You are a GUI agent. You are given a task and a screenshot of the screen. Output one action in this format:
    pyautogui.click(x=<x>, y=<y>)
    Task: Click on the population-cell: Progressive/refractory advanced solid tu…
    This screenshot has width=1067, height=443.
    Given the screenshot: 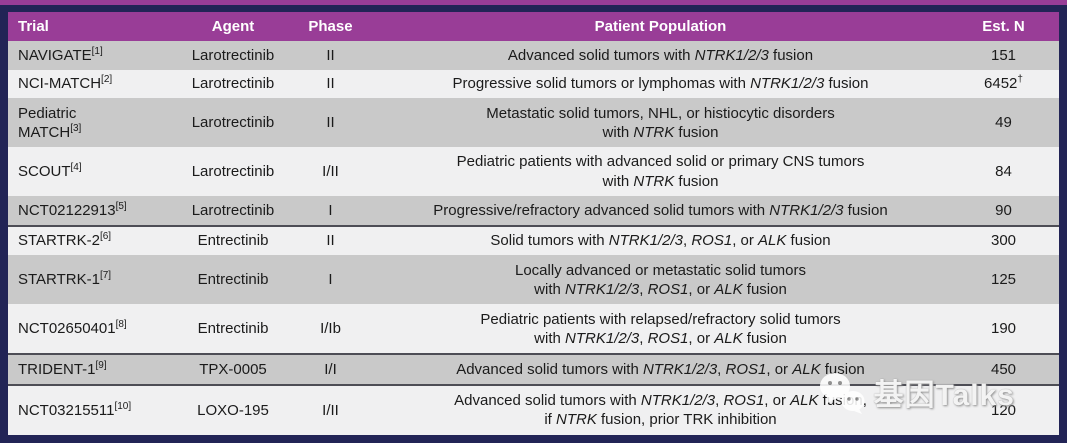 What is the action you would take?
    pyautogui.click(x=660, y=211)
    